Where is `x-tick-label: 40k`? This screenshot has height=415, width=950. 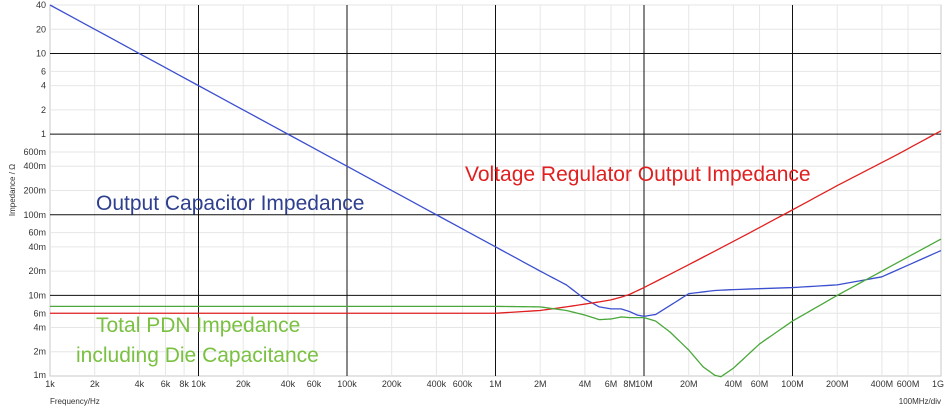 x-tick-label: 40k is located at coordinates (288, 384).